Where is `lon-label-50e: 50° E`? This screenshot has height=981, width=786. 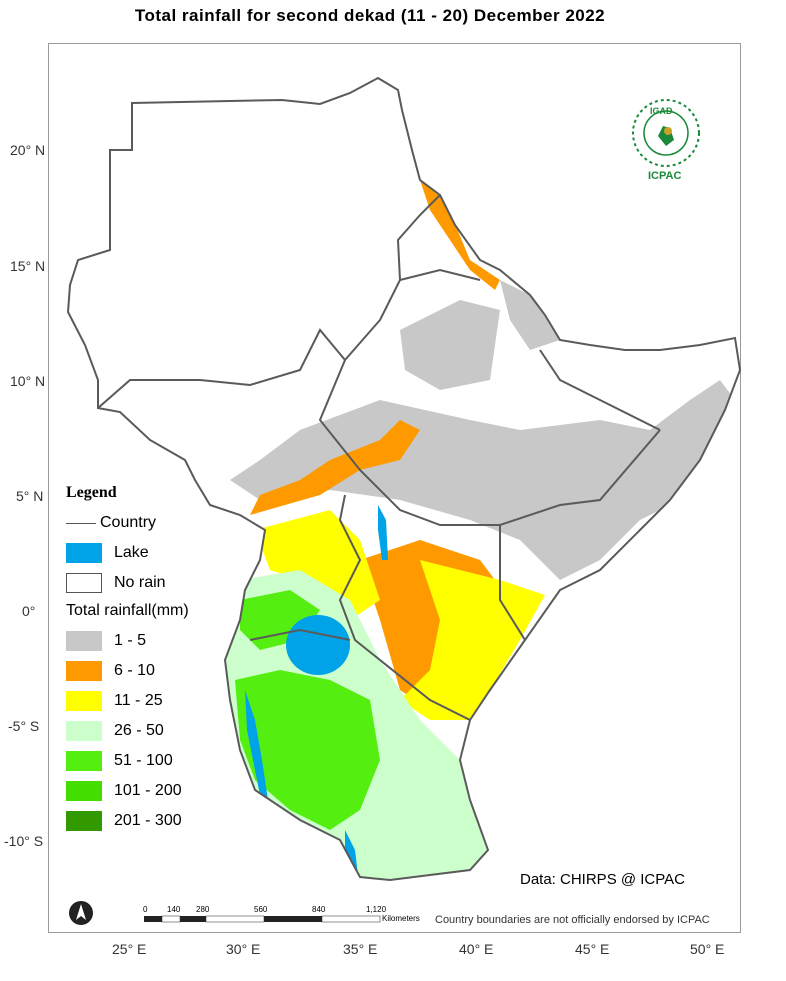
lon-label-50e: 50° E is located at coordinates (707, 949).